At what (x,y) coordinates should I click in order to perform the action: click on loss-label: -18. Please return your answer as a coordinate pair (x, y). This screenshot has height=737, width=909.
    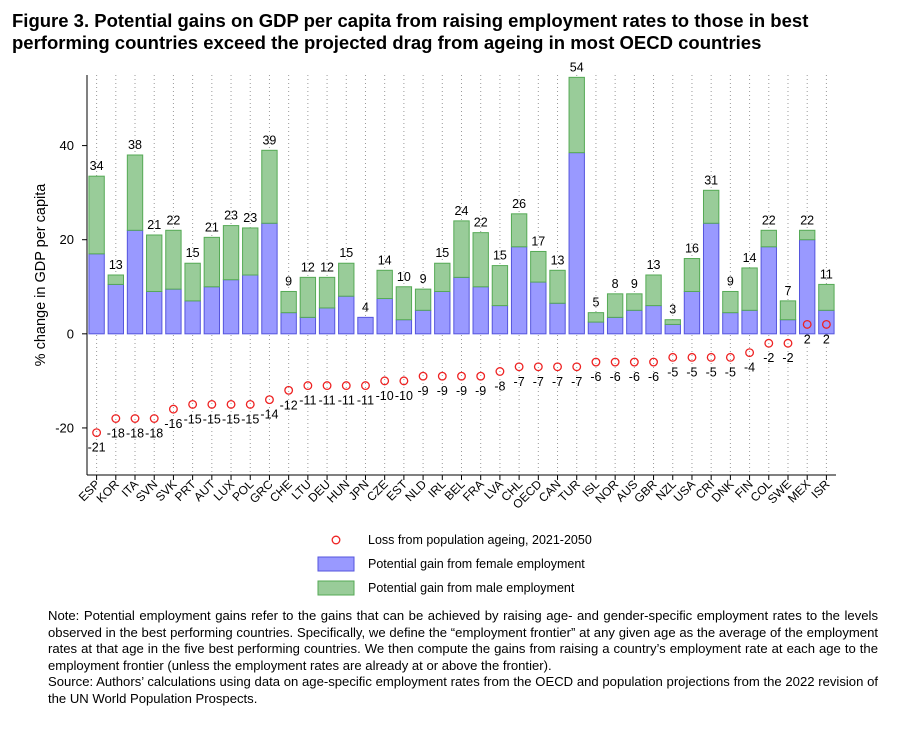
    Looking at the image, I should click on (135, 434).